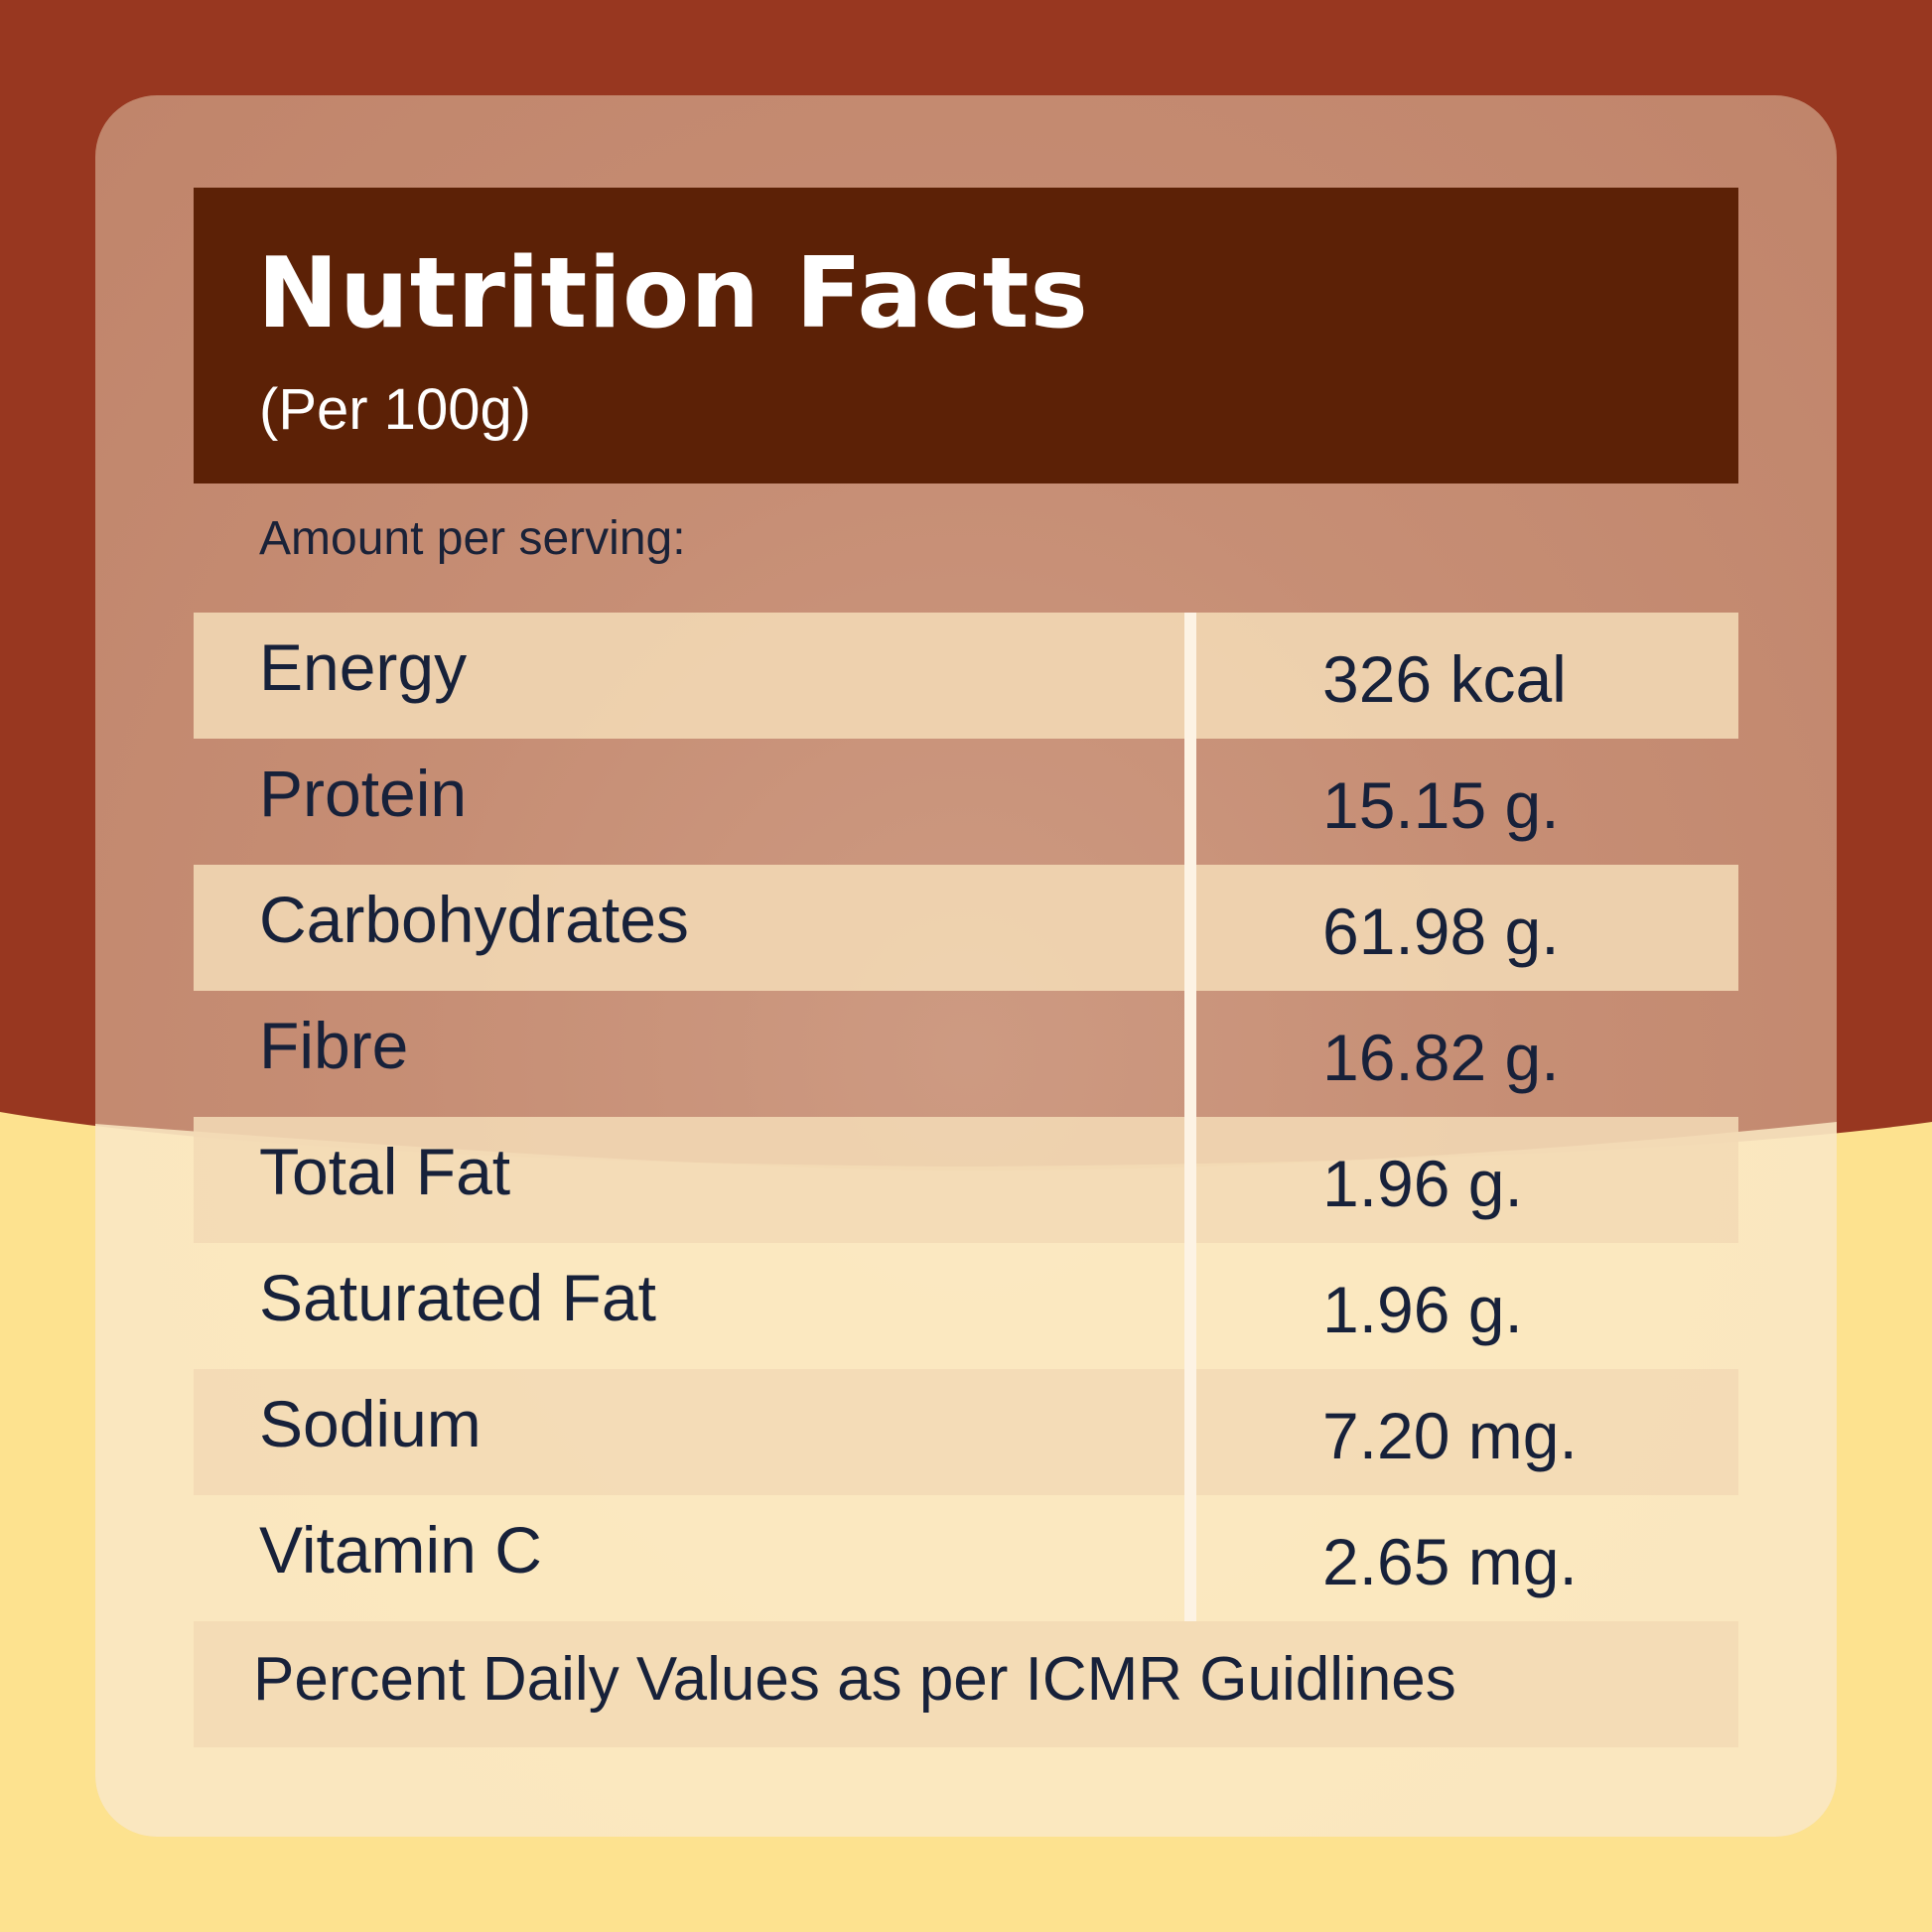  What do you see at coordinates (966, 1180) in the screenshot?
I see `nutrient-row-total-fat: Total Fat 1.96 g.` at bounding box center [966, 1180].